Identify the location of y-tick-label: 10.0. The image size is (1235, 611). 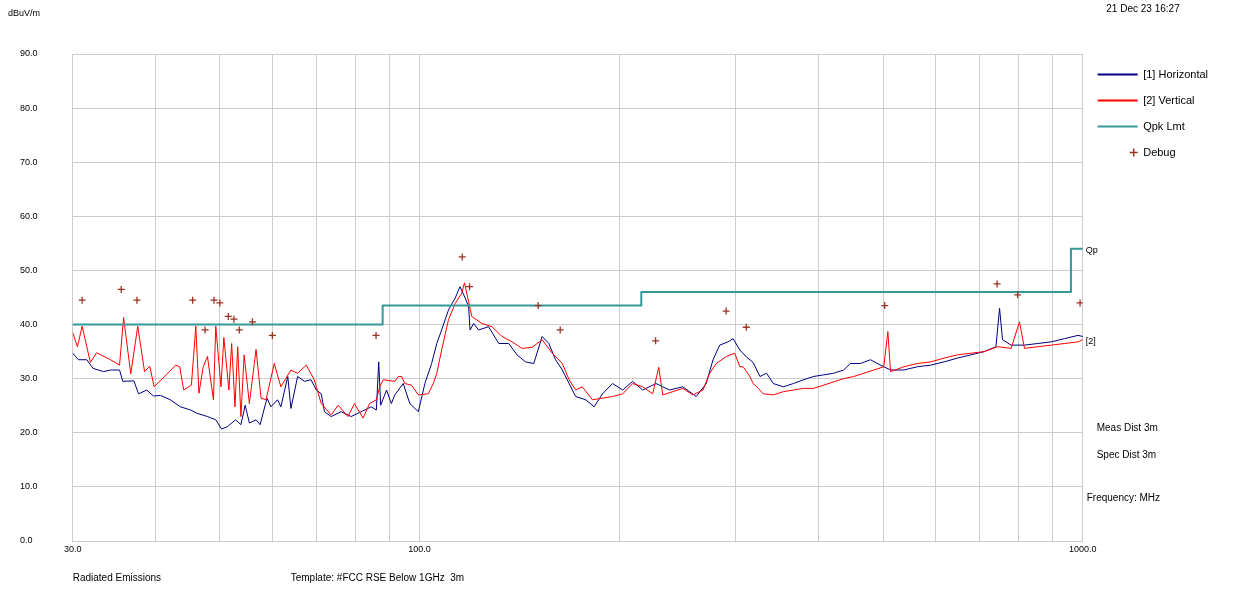
(29, 486).